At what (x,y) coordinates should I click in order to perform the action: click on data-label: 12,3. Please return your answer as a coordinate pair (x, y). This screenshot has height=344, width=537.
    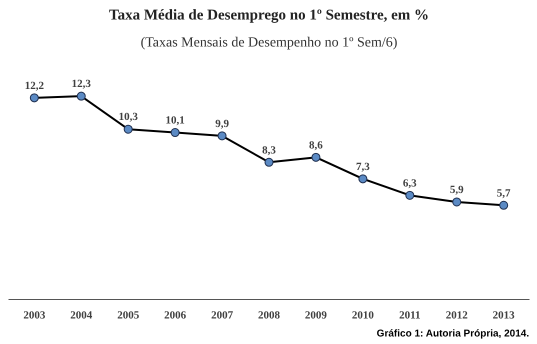
    Looking at the image, I should click on (82, 84).